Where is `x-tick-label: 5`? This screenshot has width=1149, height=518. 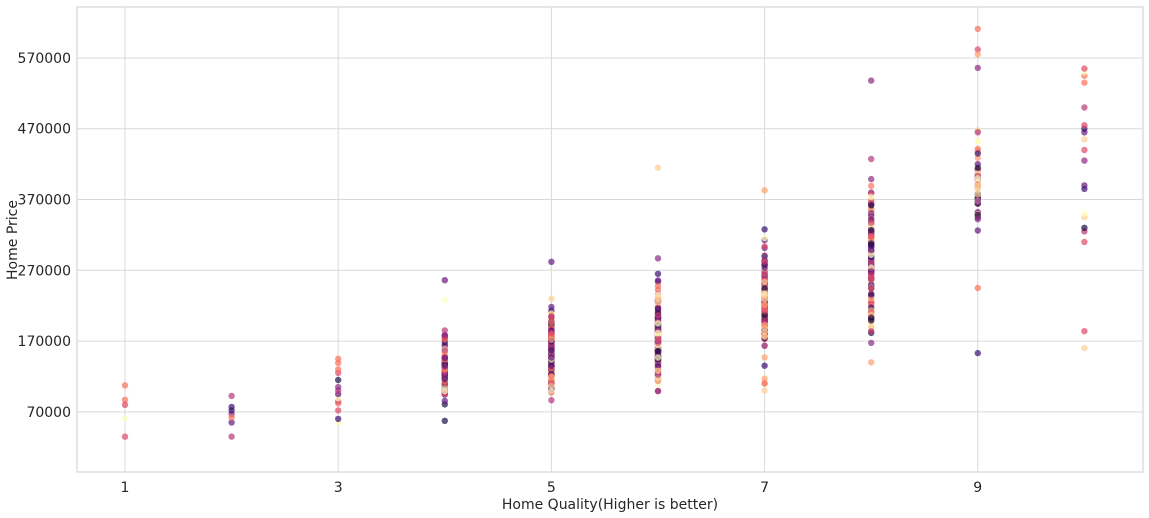 x-tick-label: 5 is located at coordinates (551, 488).